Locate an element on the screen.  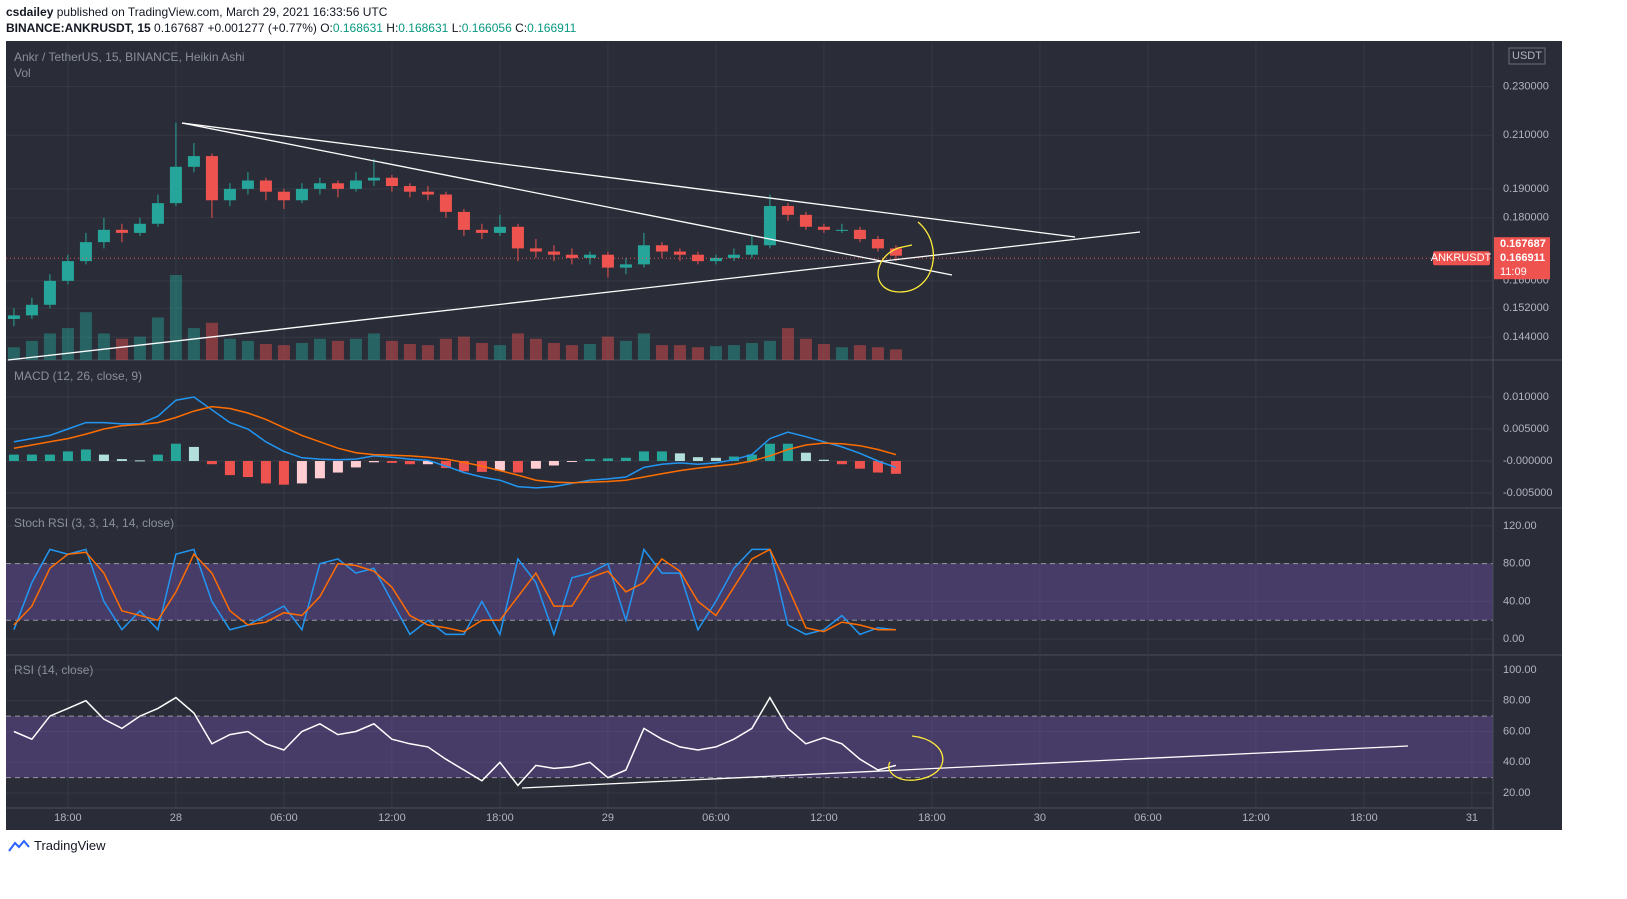
y-tick-label: 0.210000 is located at coordinates (1526, 135).